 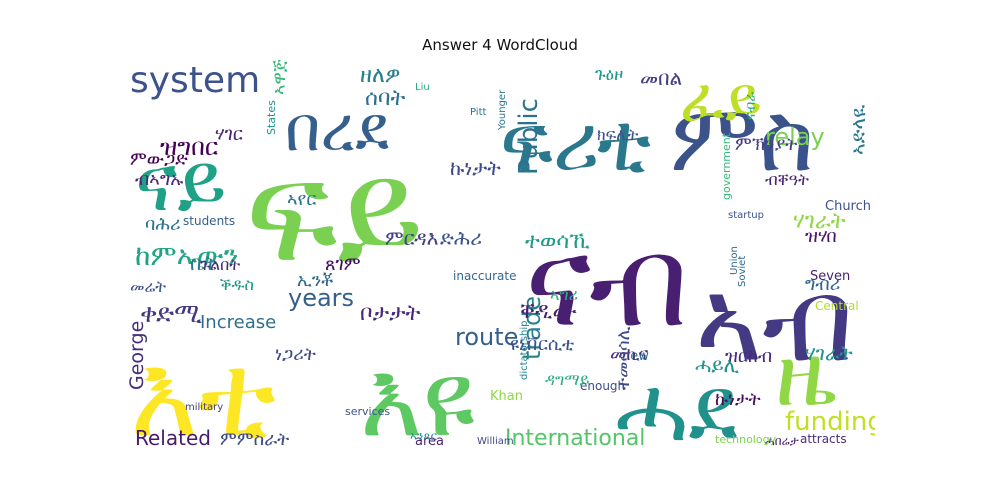 I want to click on cloud-word: Church, so click(x=848, y=206).